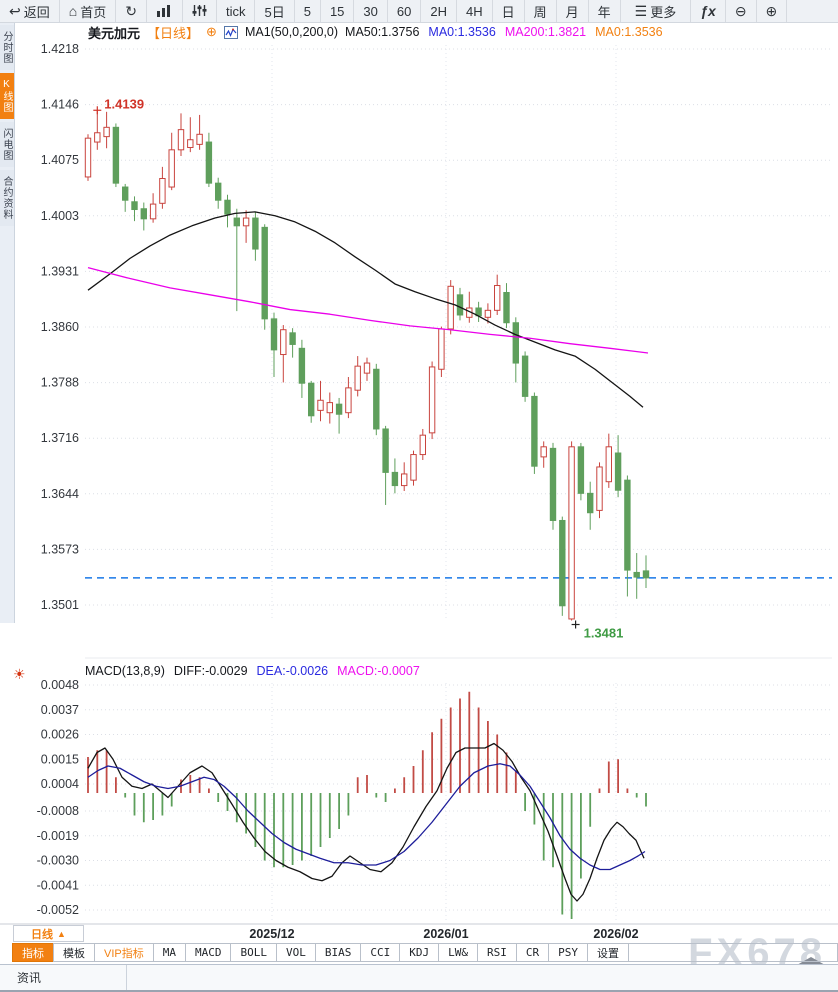  What do you see at coordinates (48, 933) in the screenshot?
I see `period-selector: 日线 ▲` at bounding box center [48, 933].